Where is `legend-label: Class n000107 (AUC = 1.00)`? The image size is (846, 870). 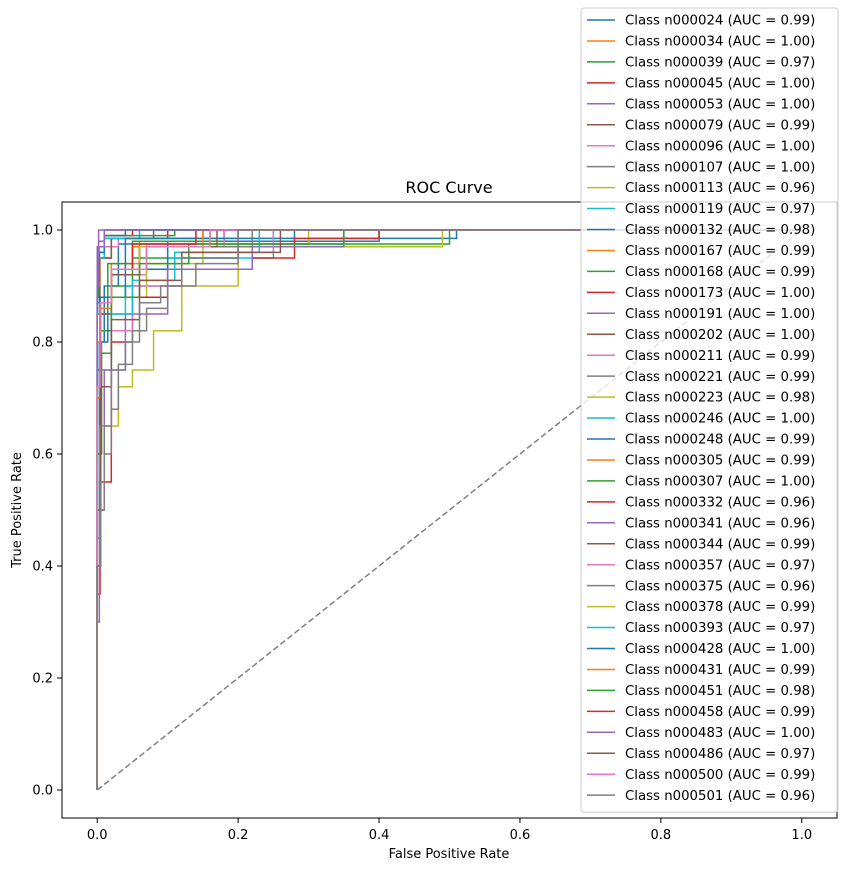
legend-label: Class n000107 (AUC = 1.00) is located at coordinates (720, 167).